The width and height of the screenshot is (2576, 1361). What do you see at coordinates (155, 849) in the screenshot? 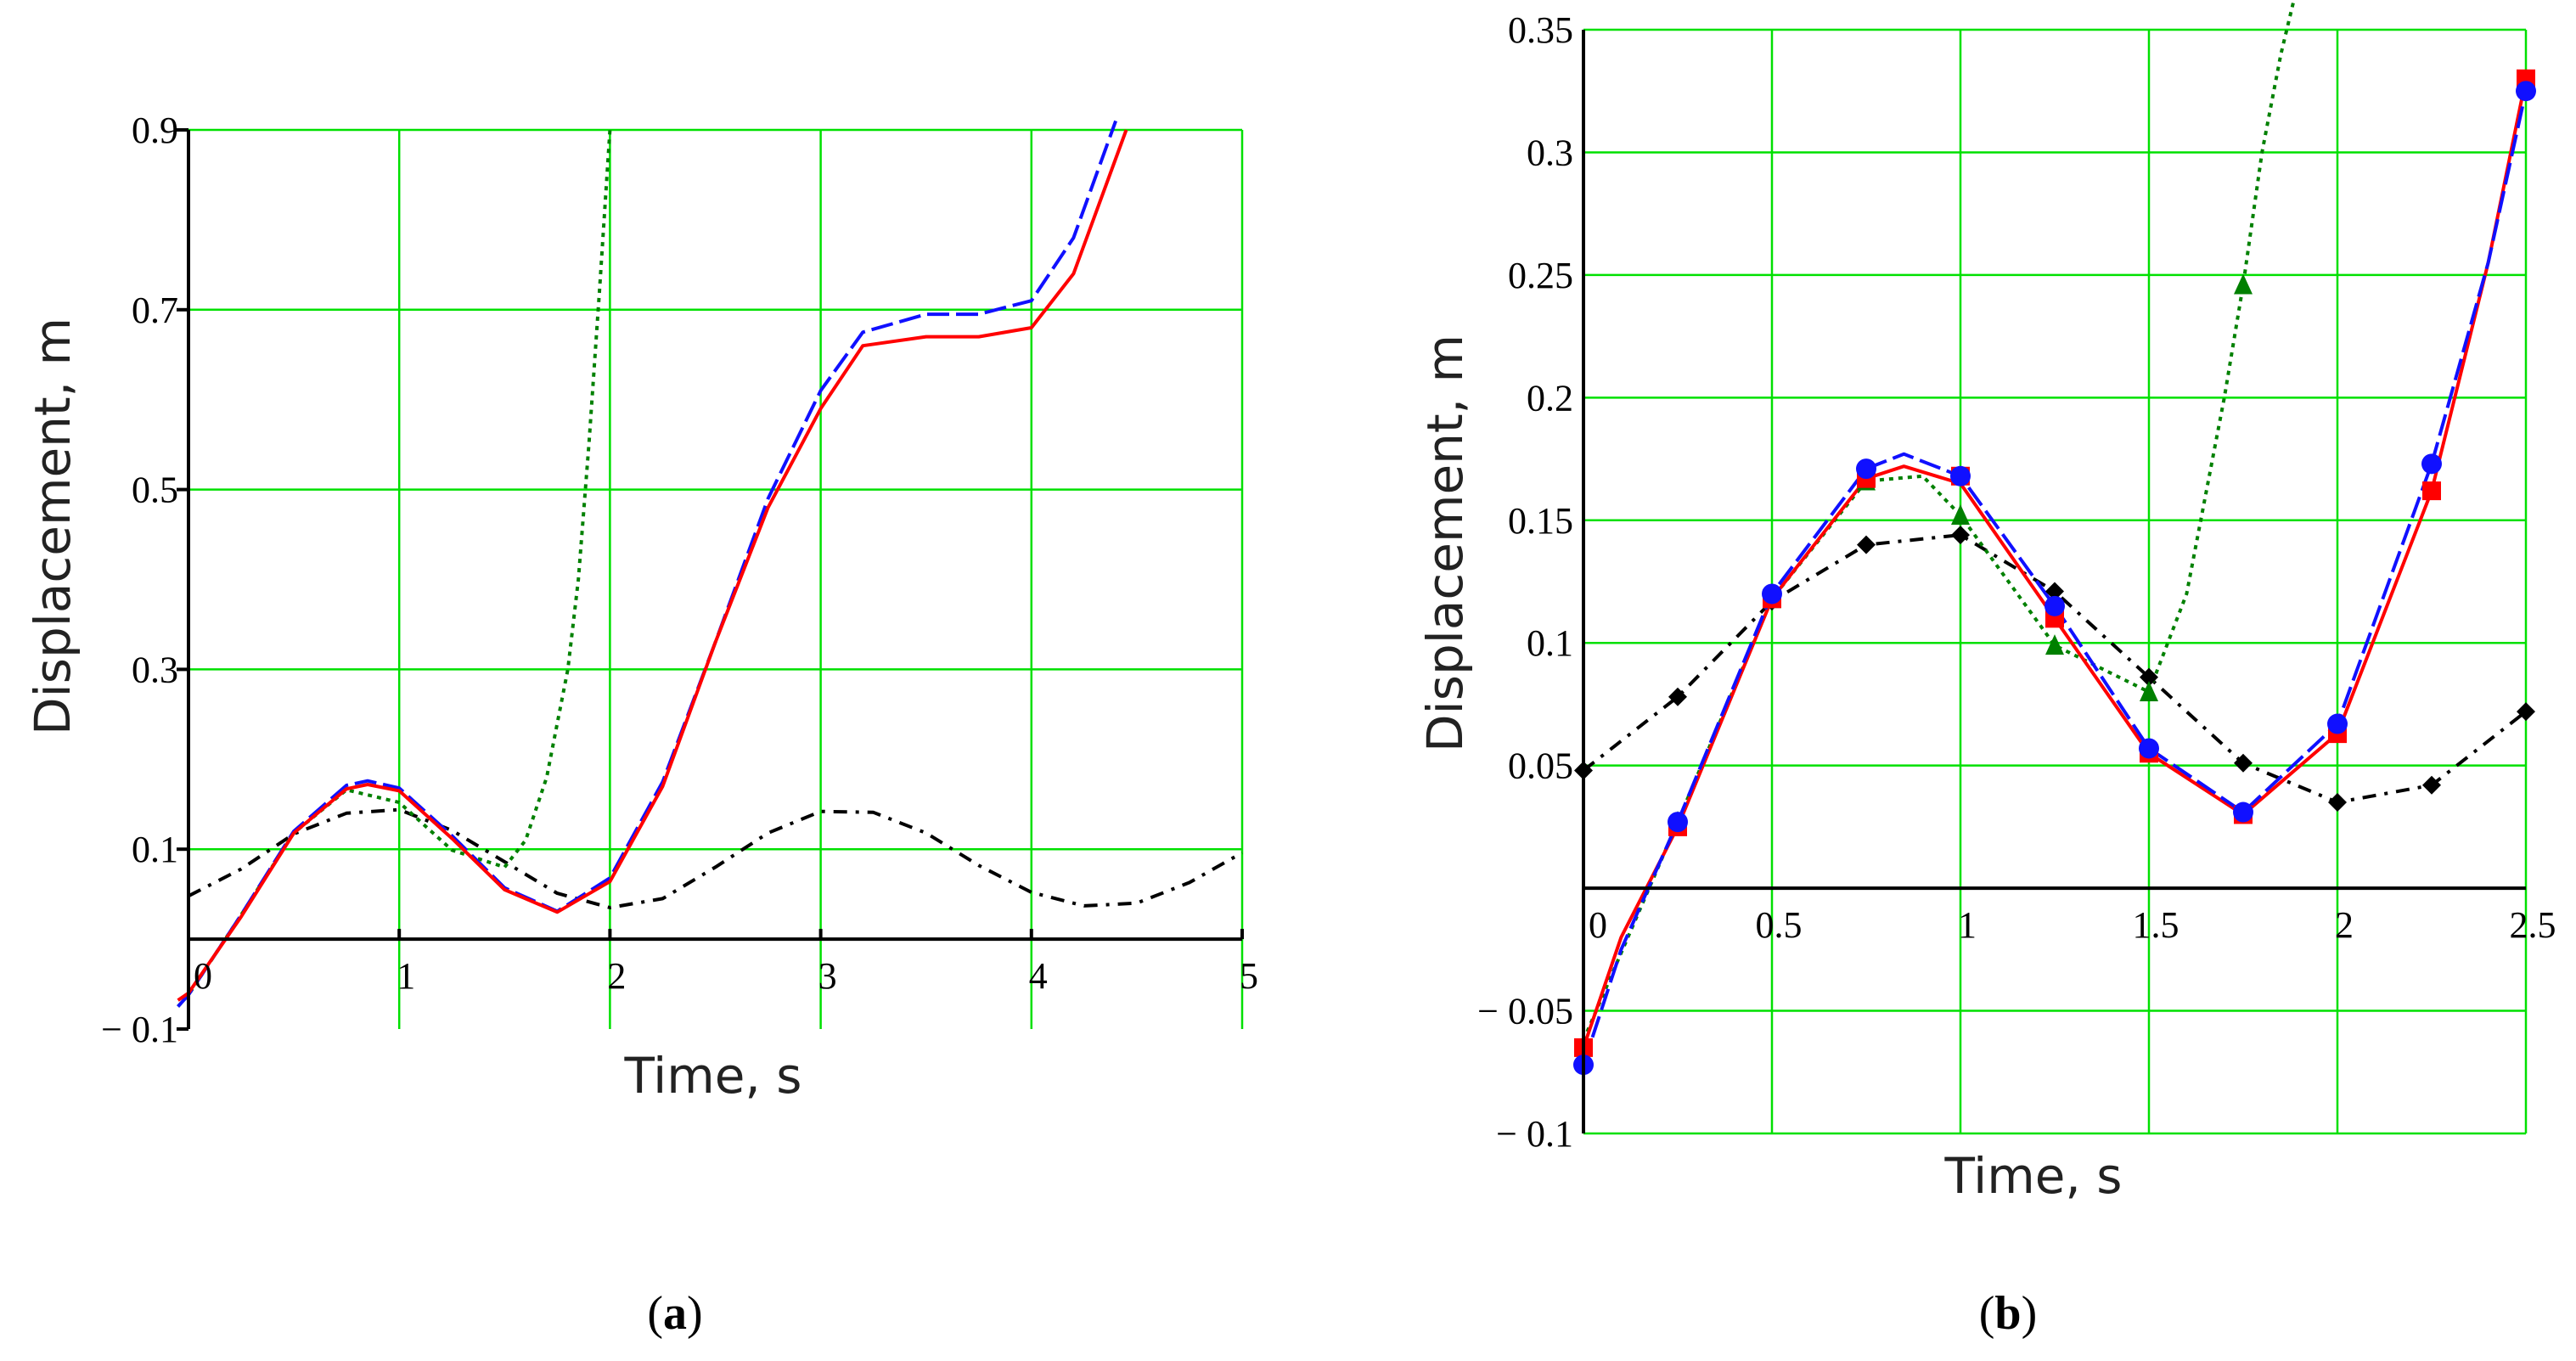
I see `chart-a-y-tick-label: 0.1` at bounding box center [155, 849].